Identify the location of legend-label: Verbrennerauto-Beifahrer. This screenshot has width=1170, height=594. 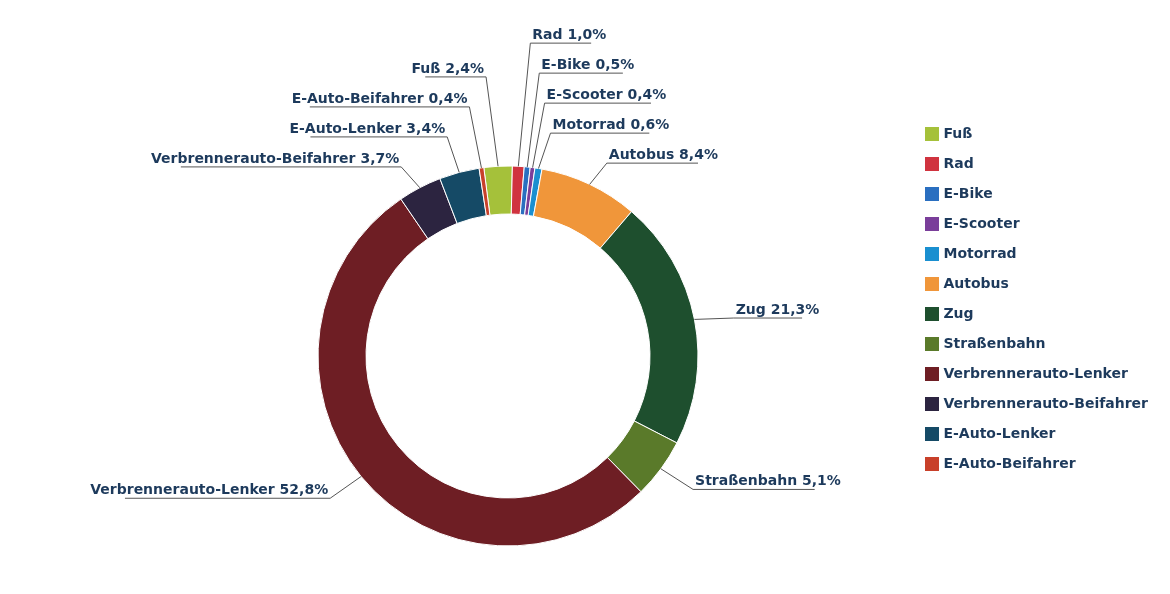
(1045, 403).